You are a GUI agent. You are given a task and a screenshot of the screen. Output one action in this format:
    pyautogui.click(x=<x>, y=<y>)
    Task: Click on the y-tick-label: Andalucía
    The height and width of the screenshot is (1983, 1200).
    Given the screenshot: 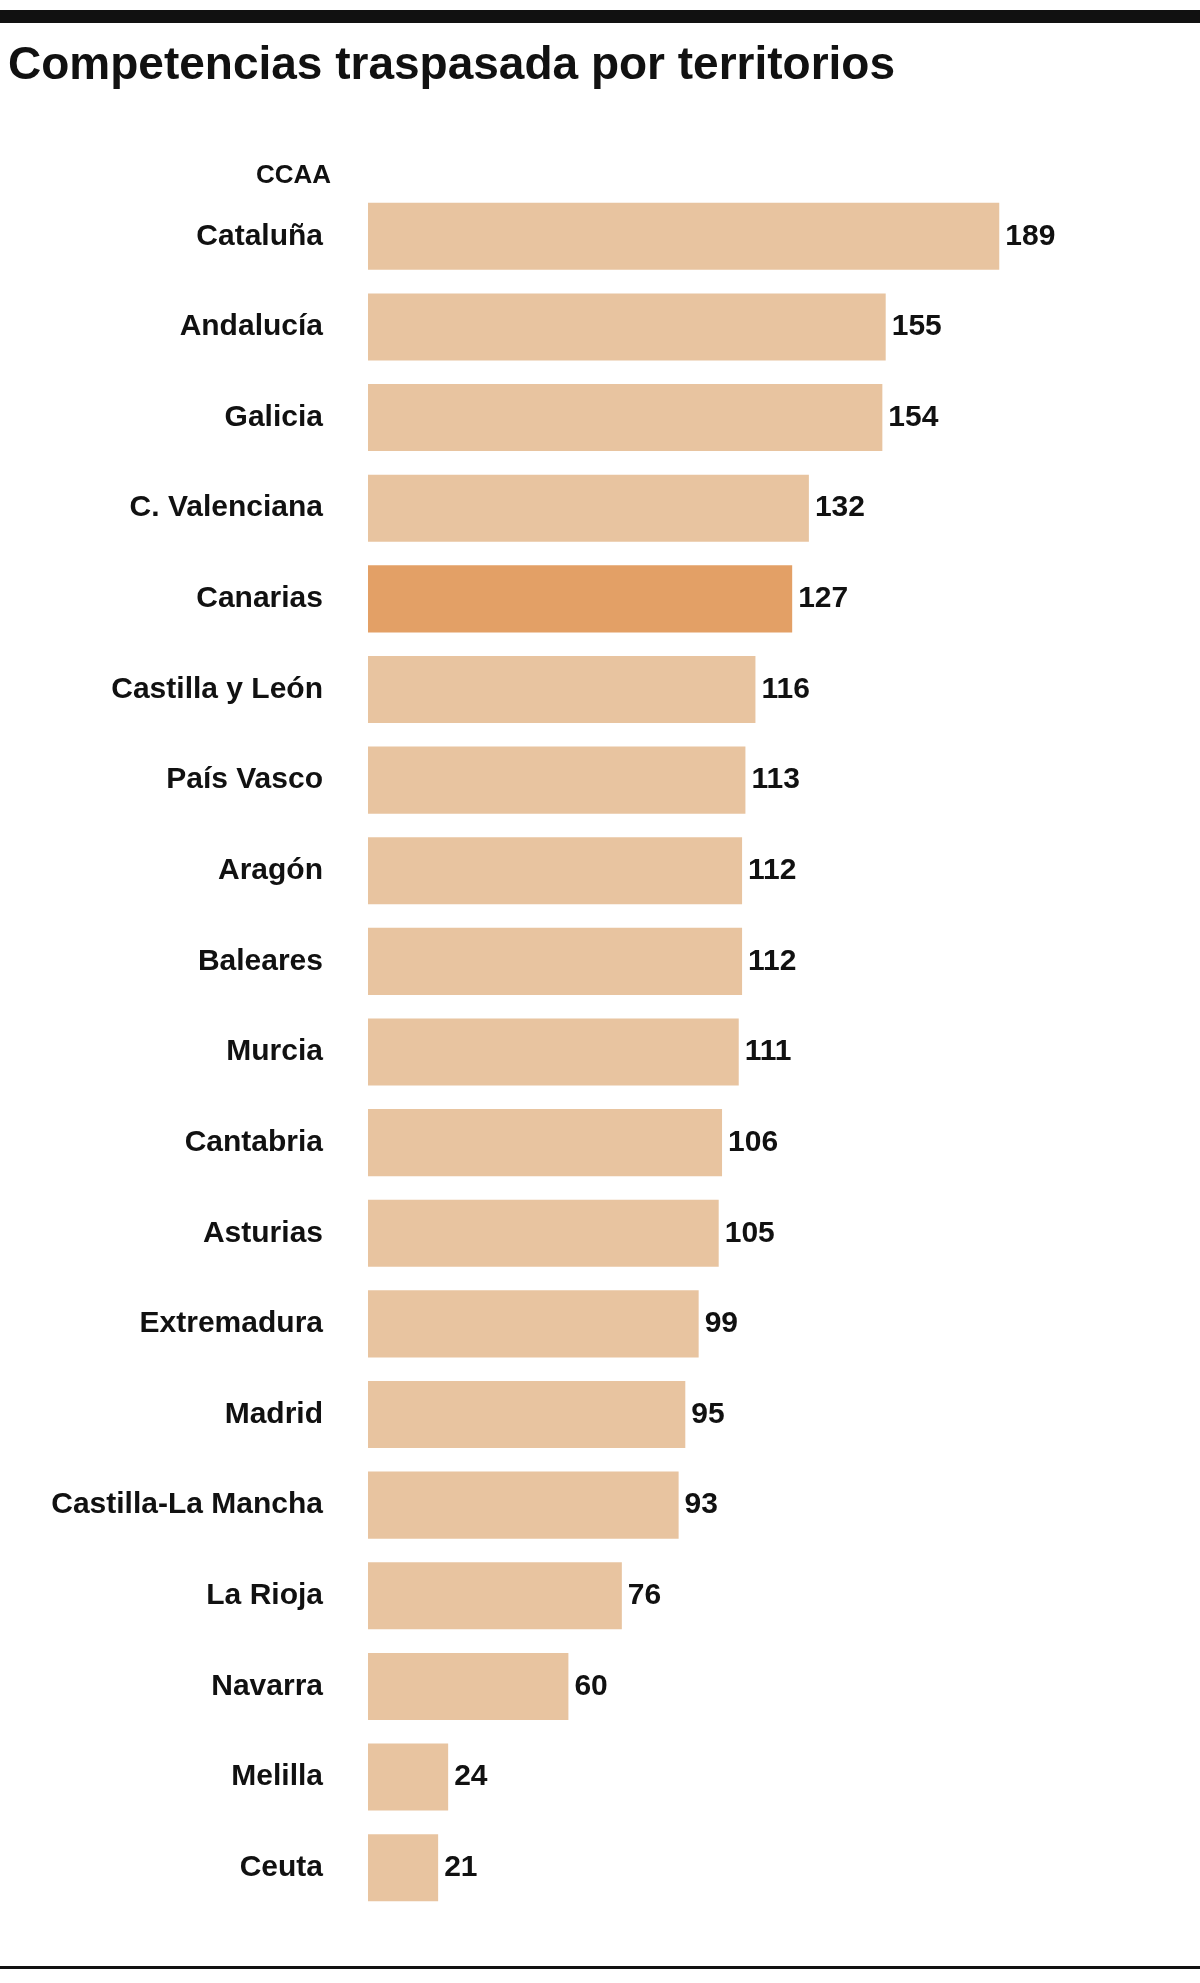 What is the action you would take?
    pyautogui.click(x=251, y=325)
    